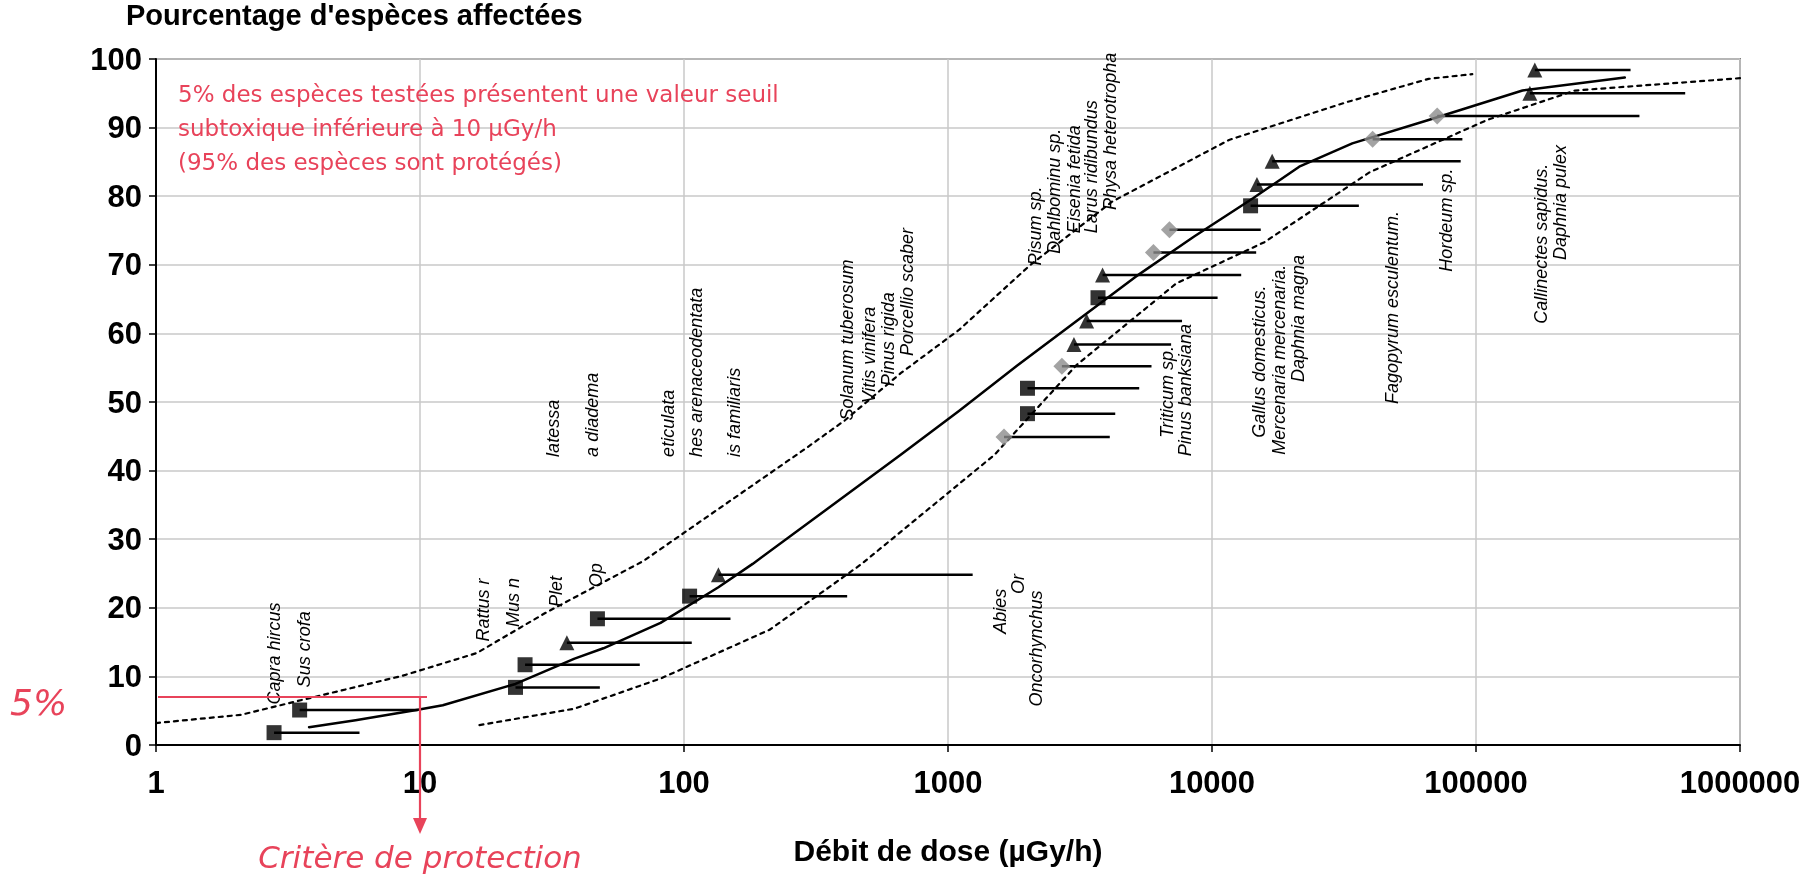 Image resolution: width=1818 pixels, height=885 pixels. What do you see at coordinates (124, 333) in the screenshot?
I see `y-tick-label: 60` at bounding box center [124, 333].